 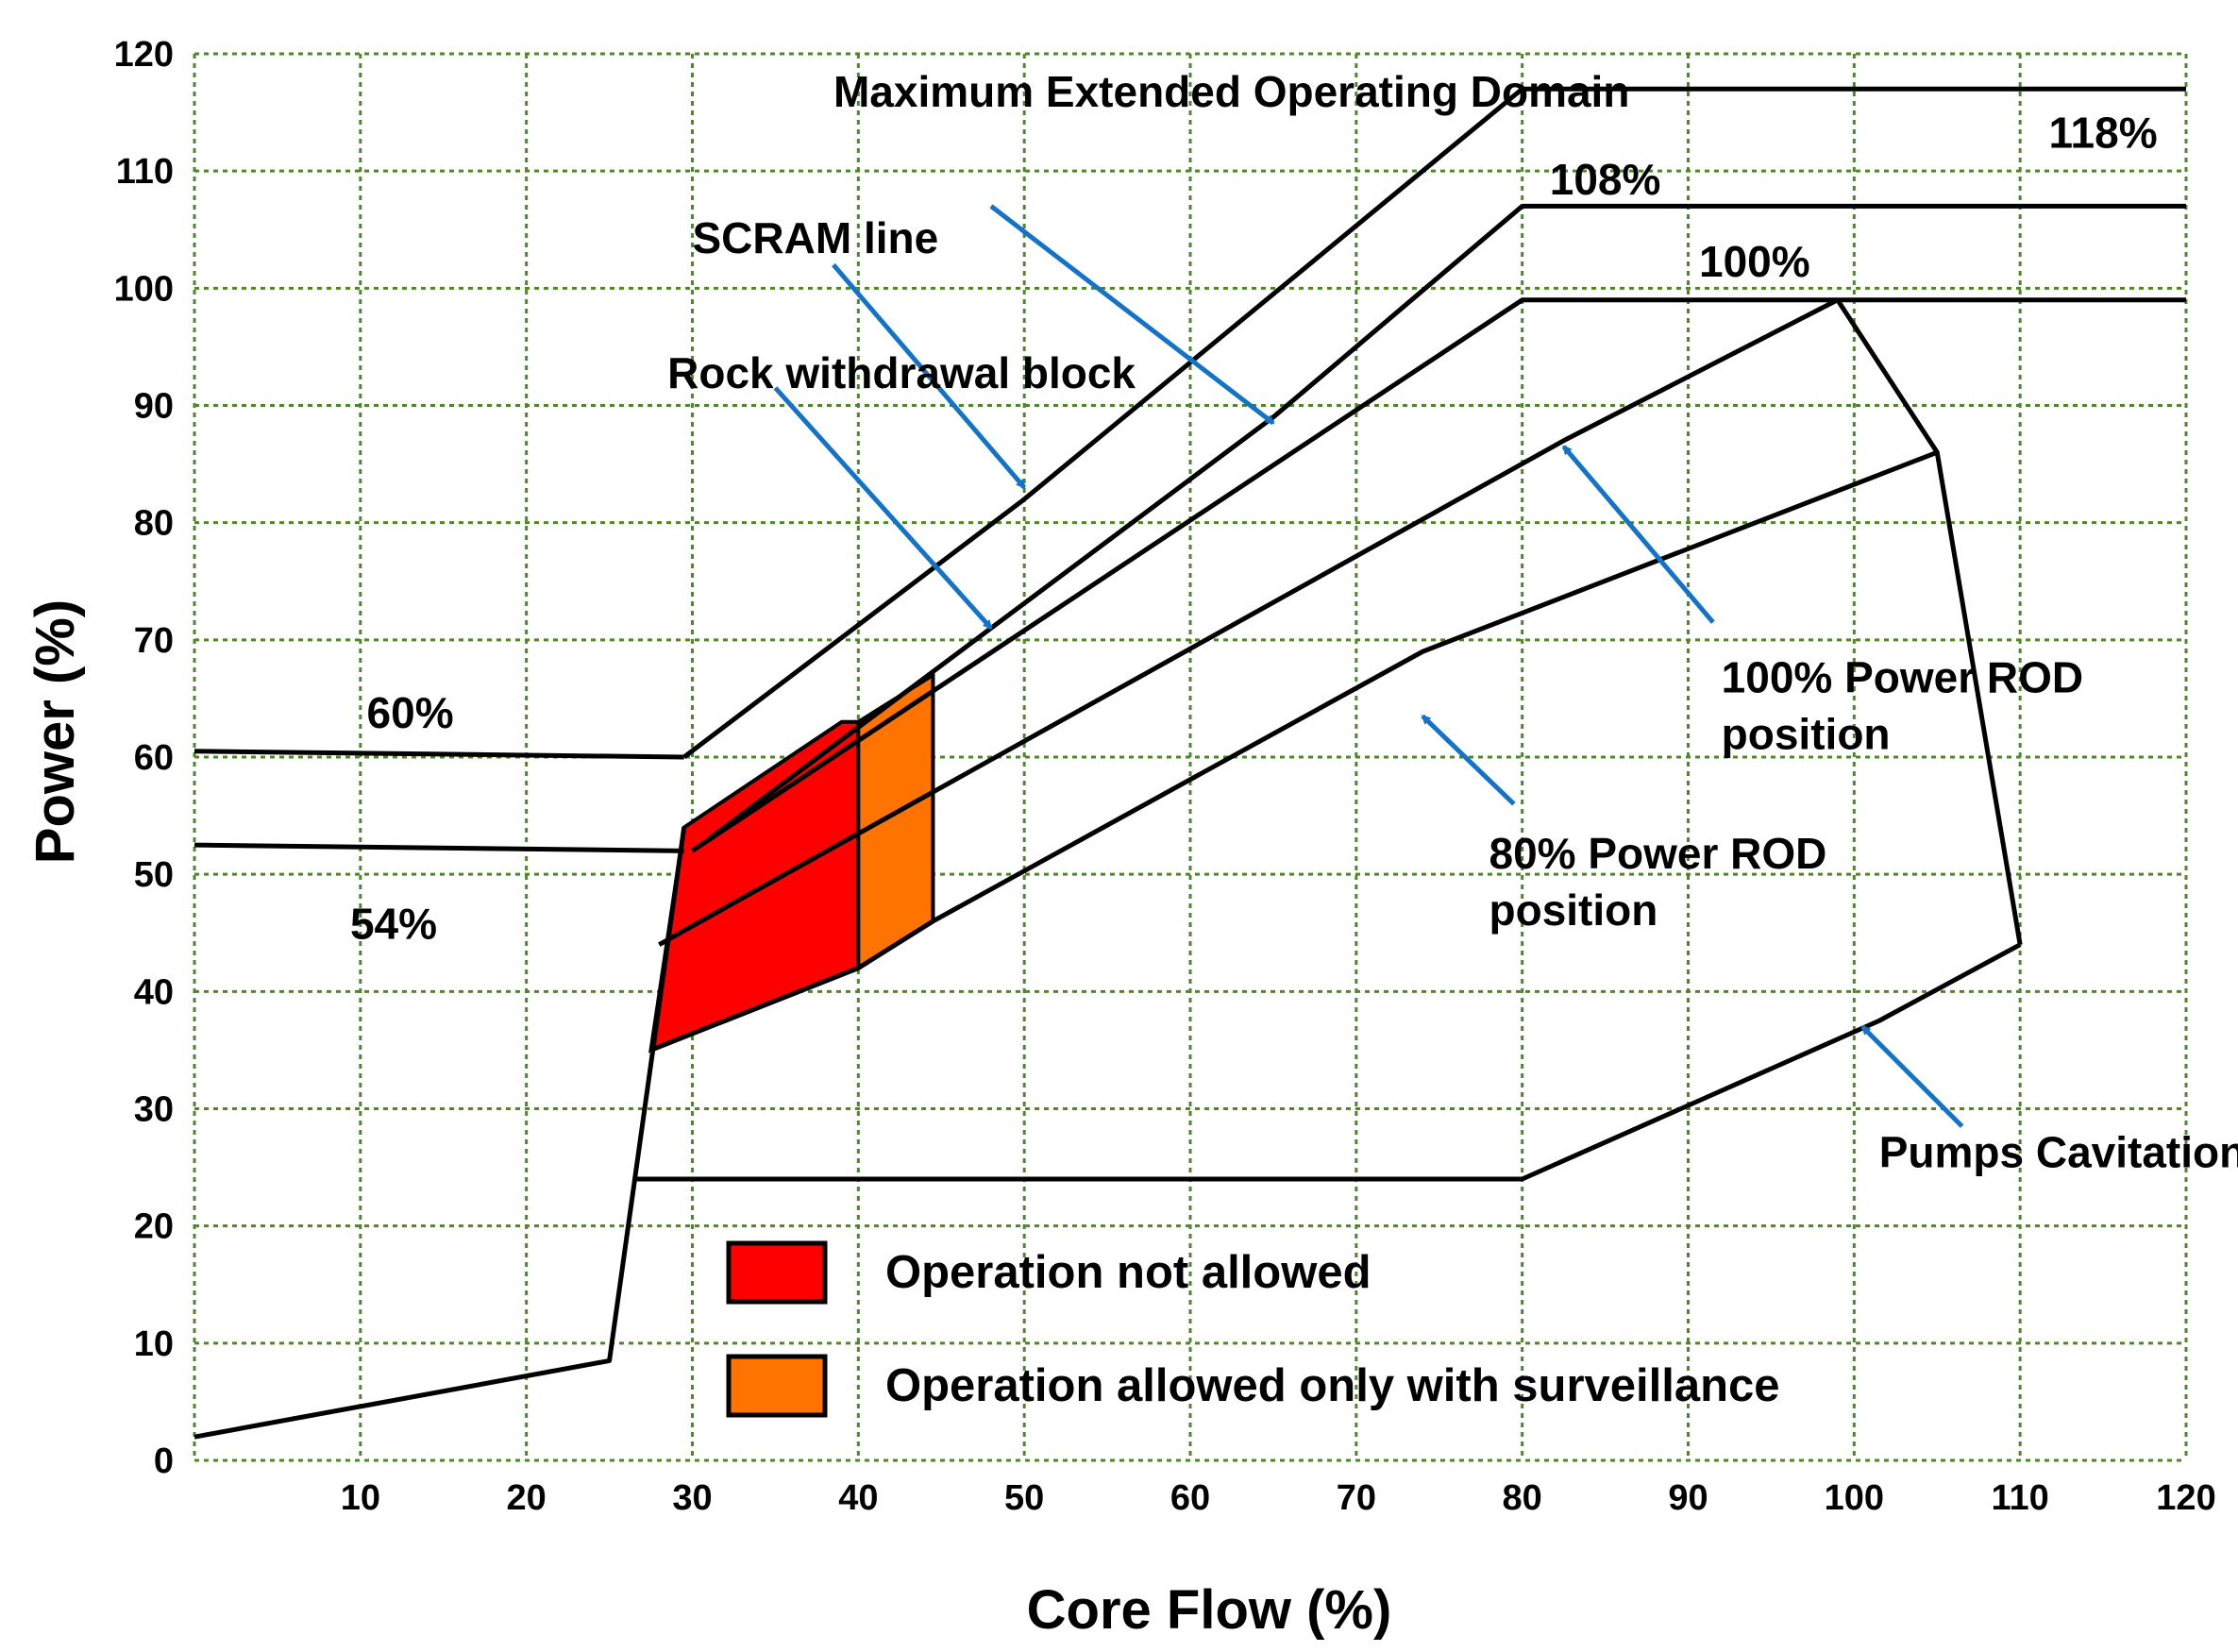 What do you see at coordinates (154, 992) in the screenshot?
I see `y-tick-label: 40` at bounding box center [154, 992].